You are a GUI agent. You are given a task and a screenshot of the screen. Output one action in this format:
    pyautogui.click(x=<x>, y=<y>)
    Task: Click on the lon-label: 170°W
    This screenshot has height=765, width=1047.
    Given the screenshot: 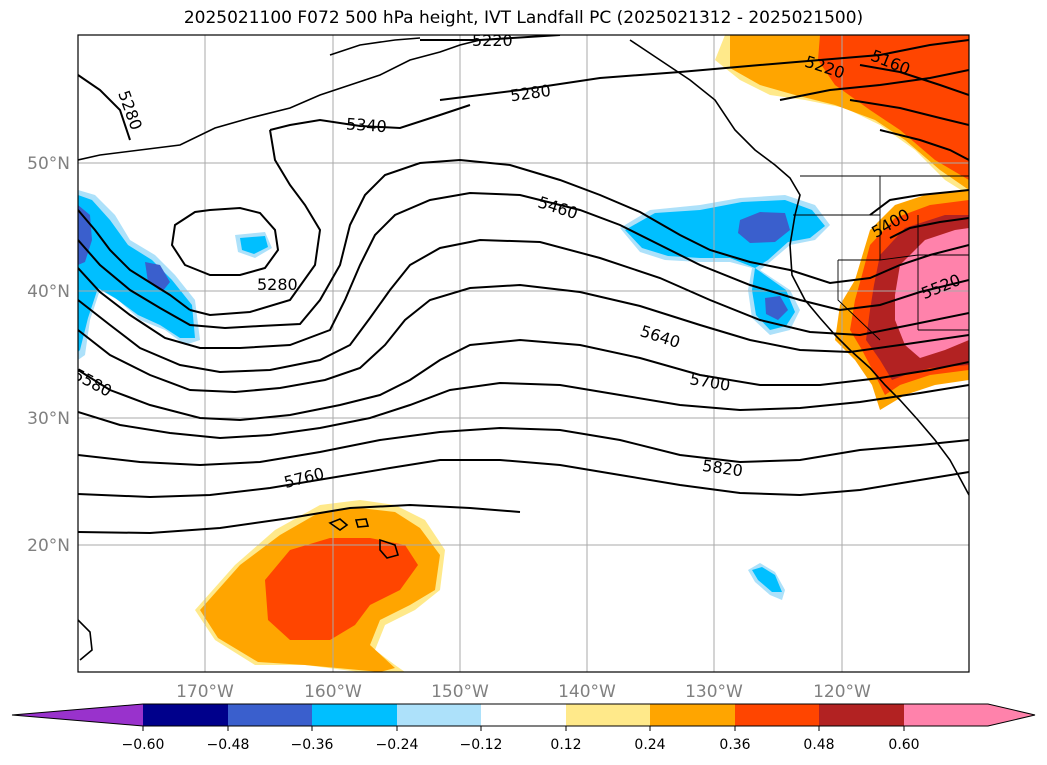 What is the action you would take?
    pyautogui.click(x=205, y=692)
    